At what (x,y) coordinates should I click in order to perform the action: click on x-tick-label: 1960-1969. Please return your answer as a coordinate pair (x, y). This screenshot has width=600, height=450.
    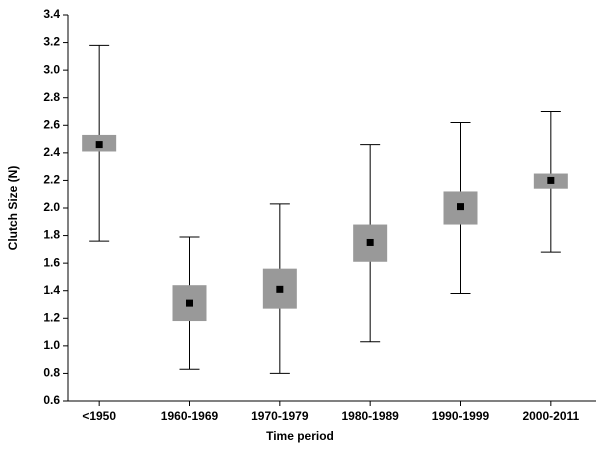
    Looking at the image, I should click on (190, 416).